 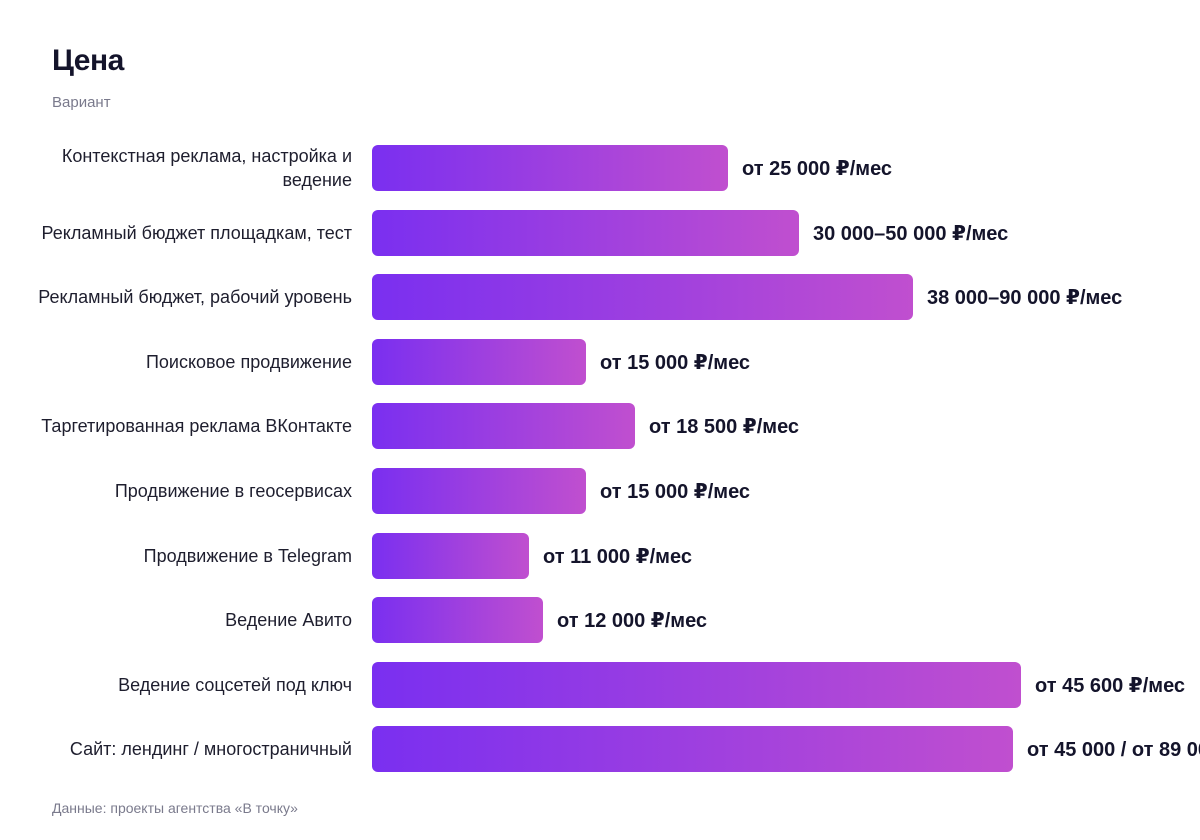 What do you see at coordinates (235, 685) in the screenshot?
I see `category-label: Ведение соцсетей под ключ` at bounding box center [235, 685].